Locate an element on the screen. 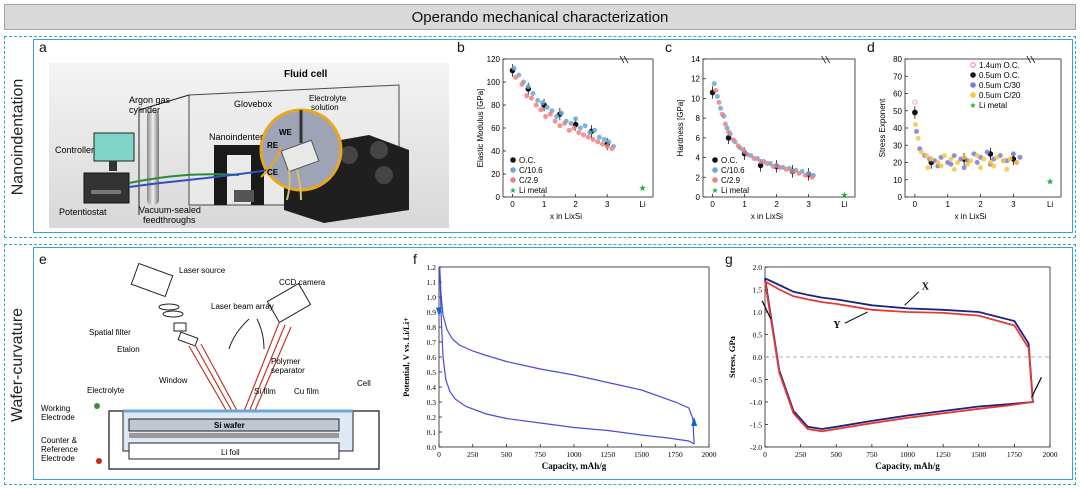  y-tick-label: 30 is located at coordinates (897, 145).